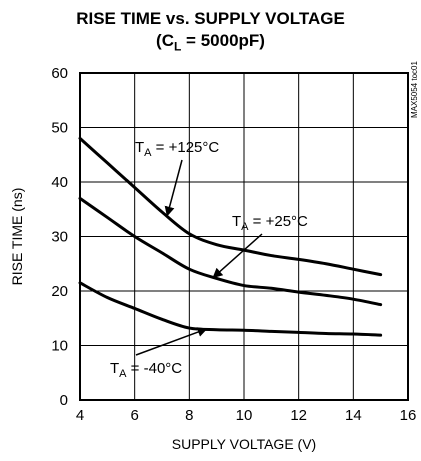 This screenshot has width=421, height=461. Describe the element at coordinates (298, 415) in the screenshot. I see `x-tick-label: 12` at that location.